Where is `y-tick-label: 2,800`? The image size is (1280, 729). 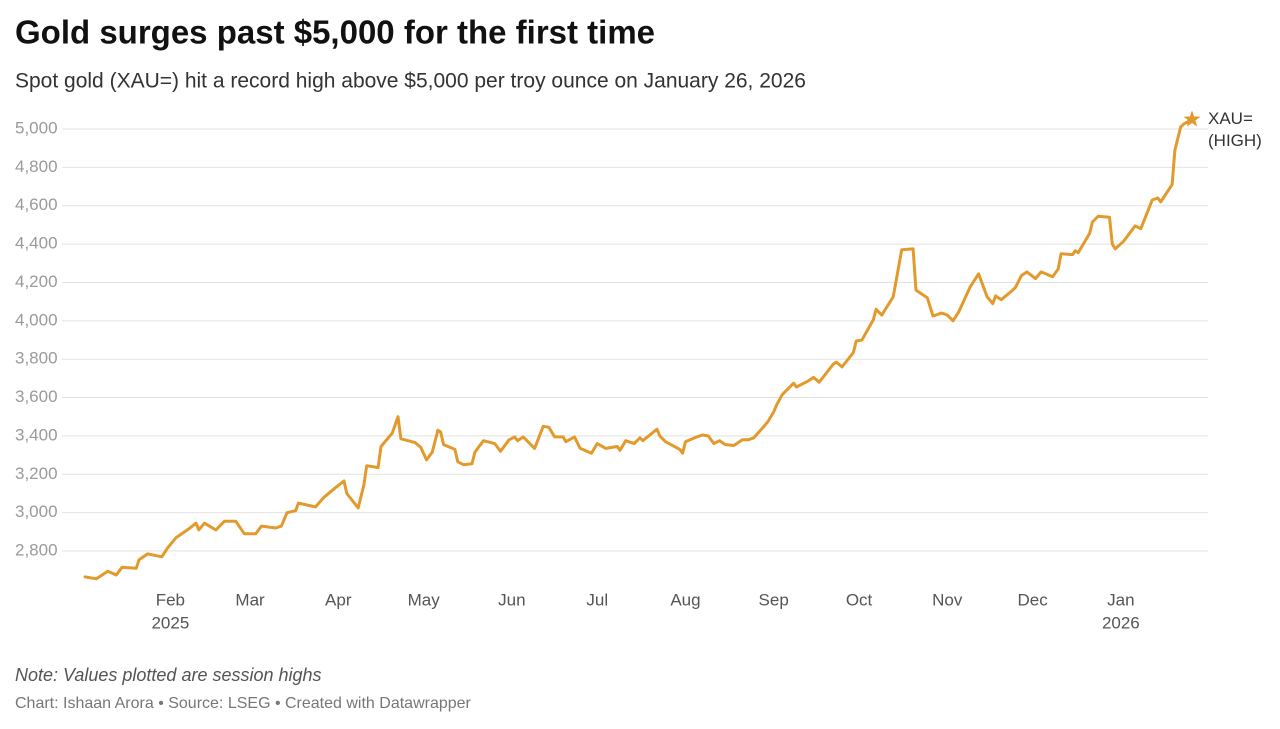
y-tick-label: 2,800 is located at coordinates (36, 550).